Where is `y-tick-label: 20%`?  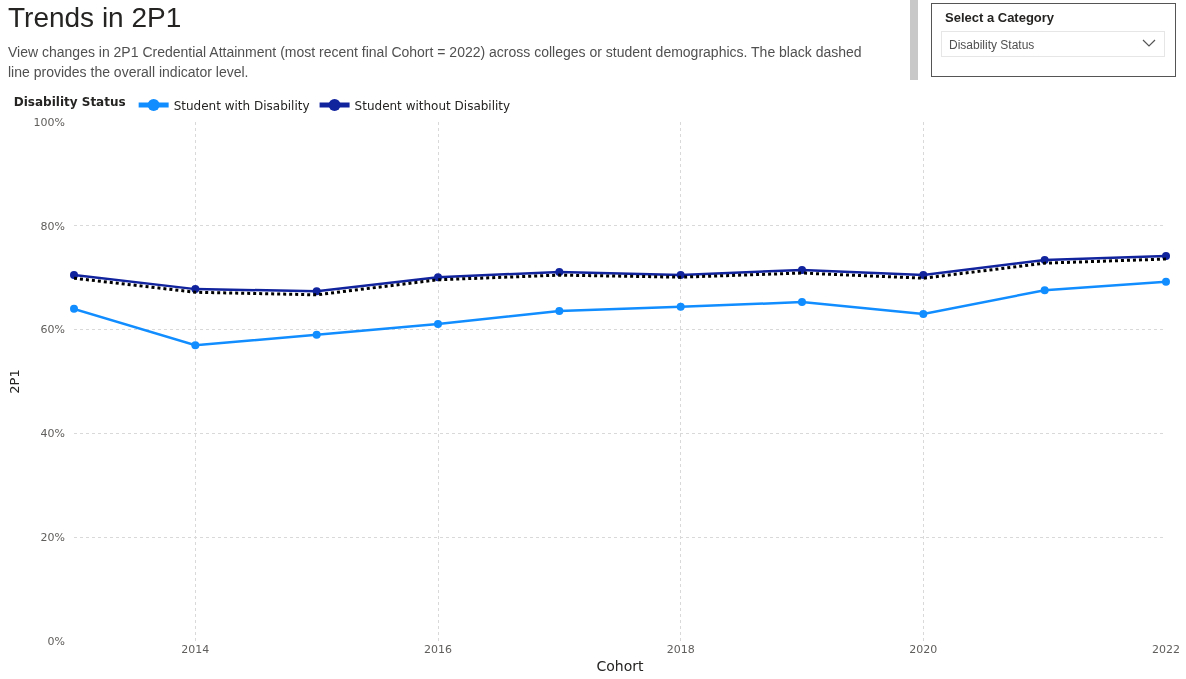 y-tick-label: 20% is located at coordinates (52, 538).